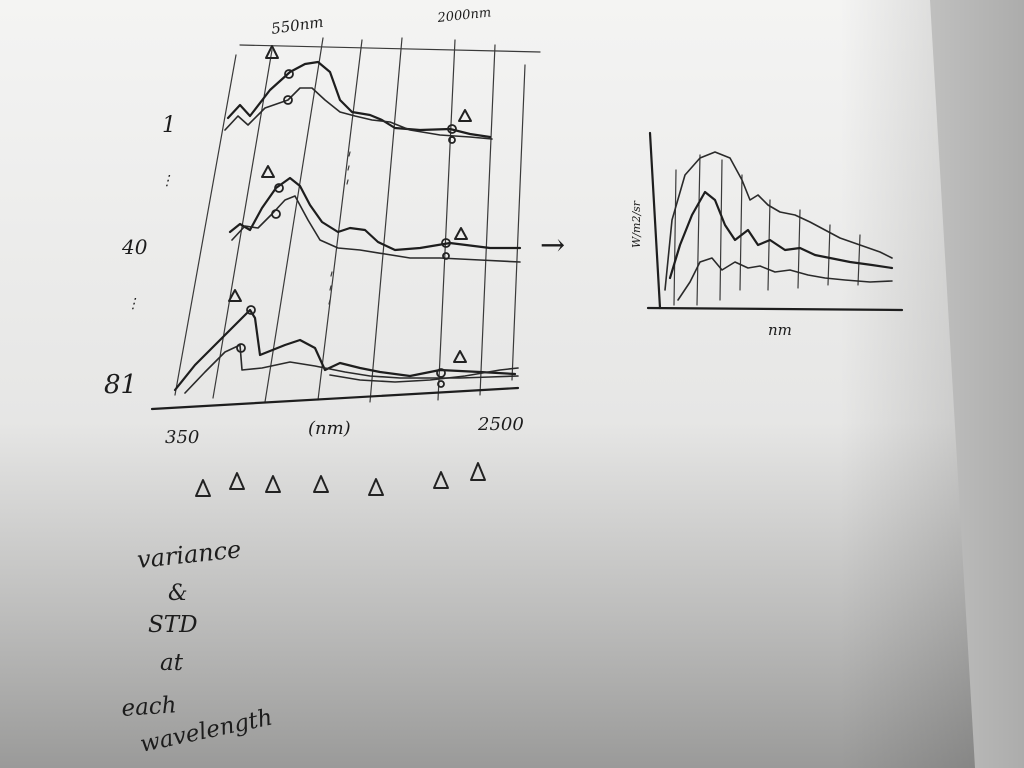  What do you see at coordinates (133, 304) in the screenshot?
I see `row-dots-2: ⋮` at bounding box center [133, 304].